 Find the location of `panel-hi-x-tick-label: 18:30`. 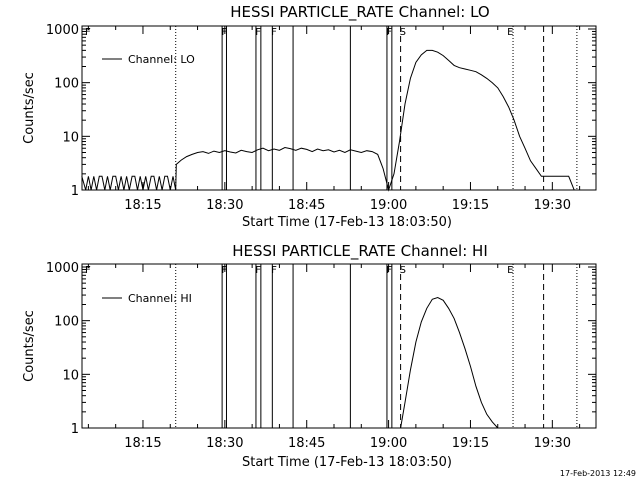

panel-hi-x-tick-label: 18:30 is located at coordinates (224, 443).